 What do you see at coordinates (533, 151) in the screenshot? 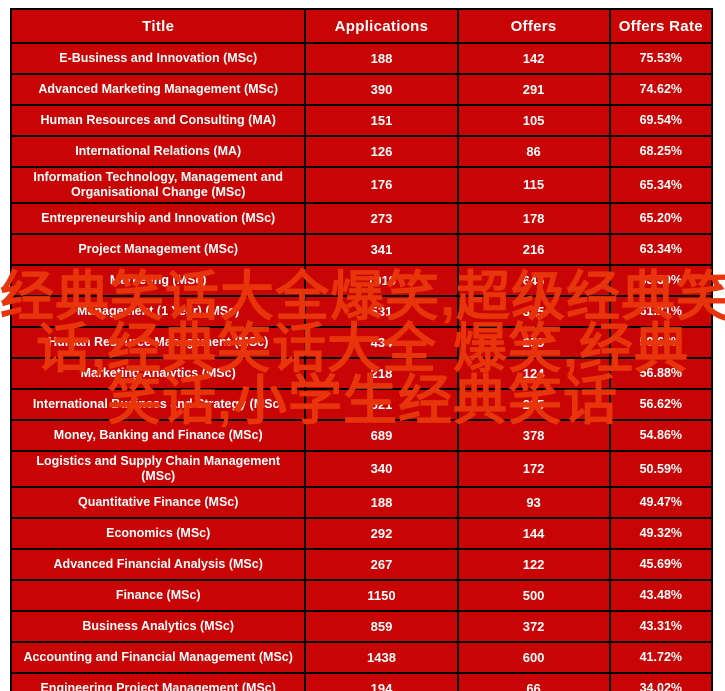
I see `cell-offers: 86` at bounding box center [533, 151].